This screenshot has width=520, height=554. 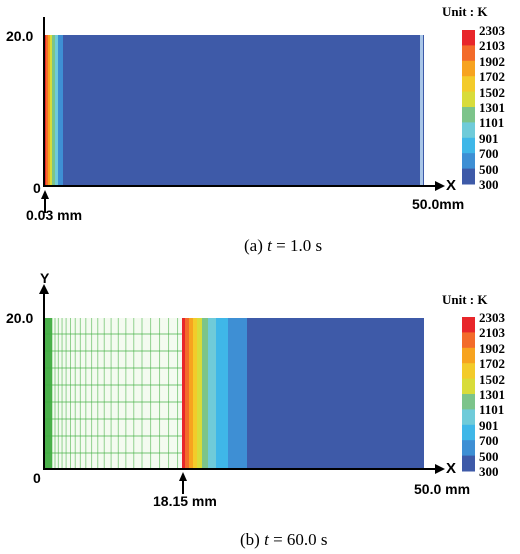 What do you see at coordinates (421, 110) in the screenshot?
I see `panel-a-right-edge` at bounding box center [421, 110].